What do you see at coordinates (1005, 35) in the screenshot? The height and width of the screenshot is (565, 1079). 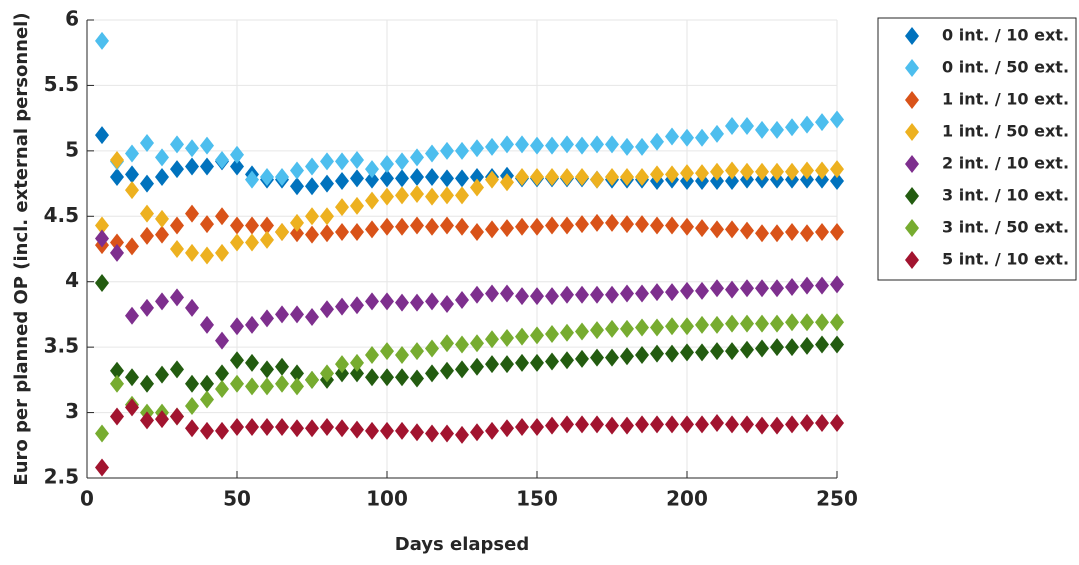 I see `legend-label: 0 int. / 10 ext.` at bounding box center [1005, 35].